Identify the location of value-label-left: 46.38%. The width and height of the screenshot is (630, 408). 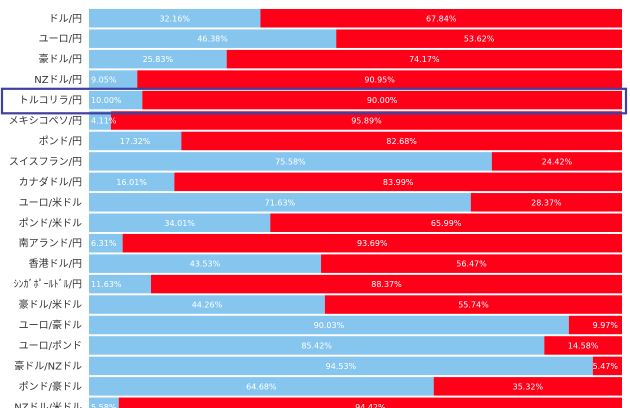
(212, 39).